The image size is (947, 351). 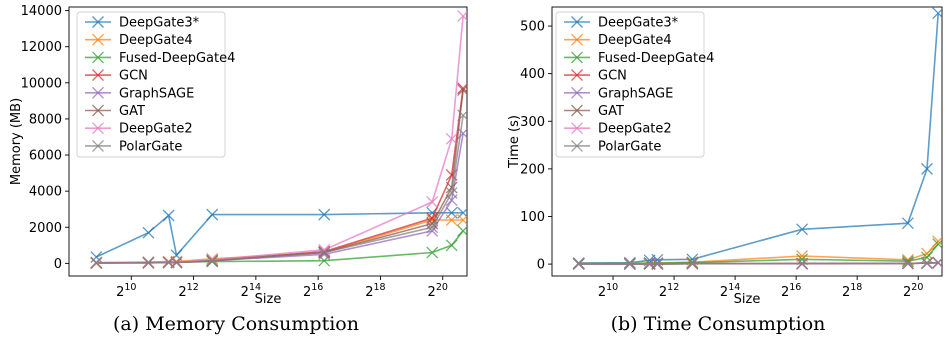 I want to click on y-axis-label: Time (s), so click(x=514, y=142).